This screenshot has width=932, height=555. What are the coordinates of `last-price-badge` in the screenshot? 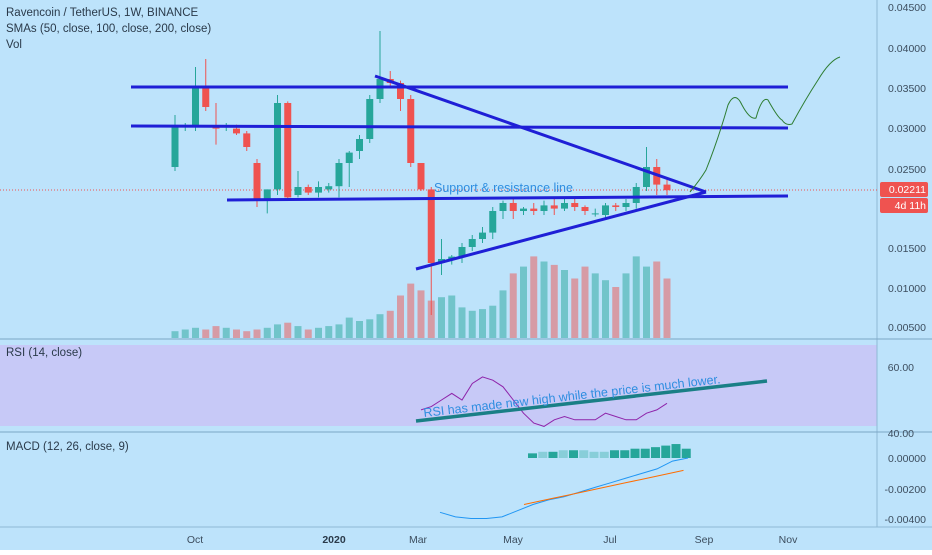 It's located at (904, 189).